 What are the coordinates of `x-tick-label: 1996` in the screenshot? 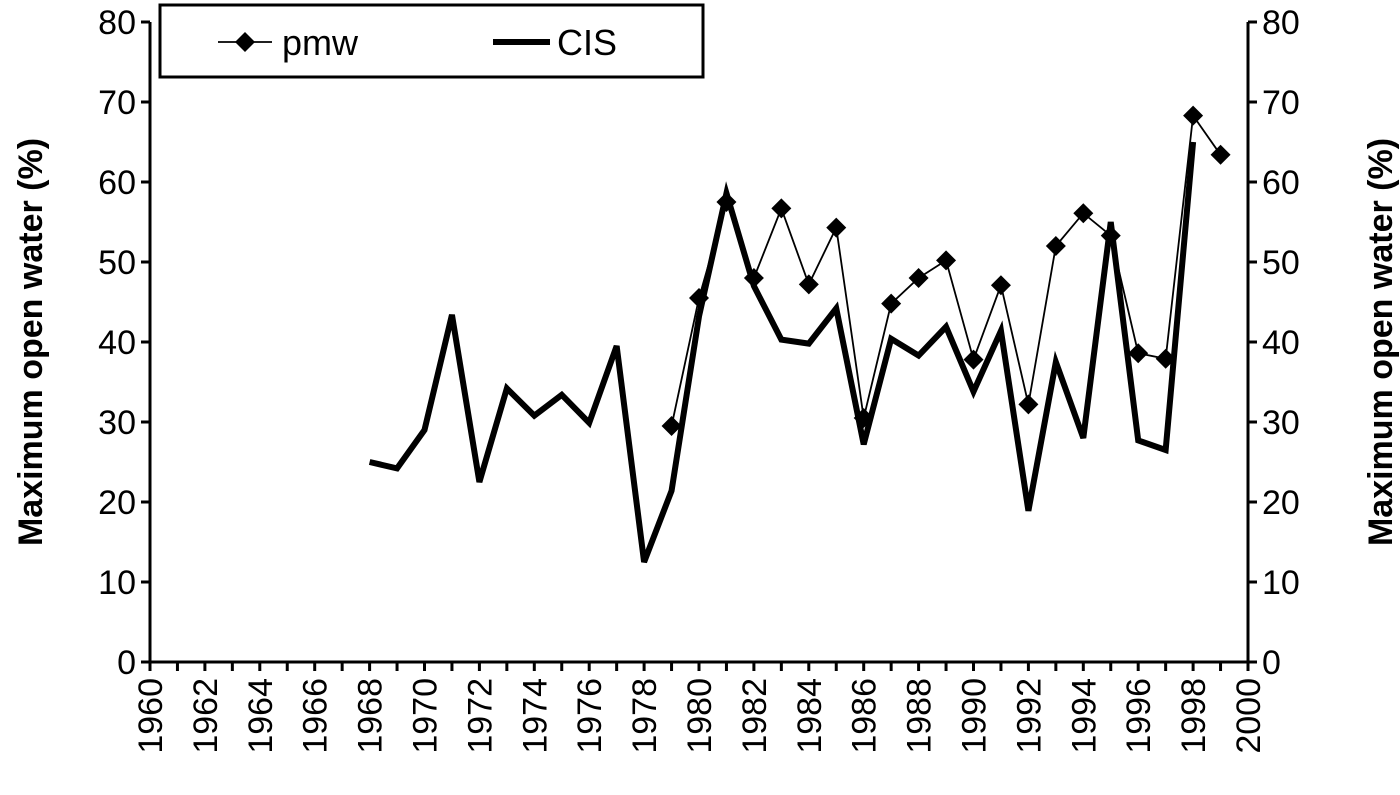 It's located at (1139, 716).